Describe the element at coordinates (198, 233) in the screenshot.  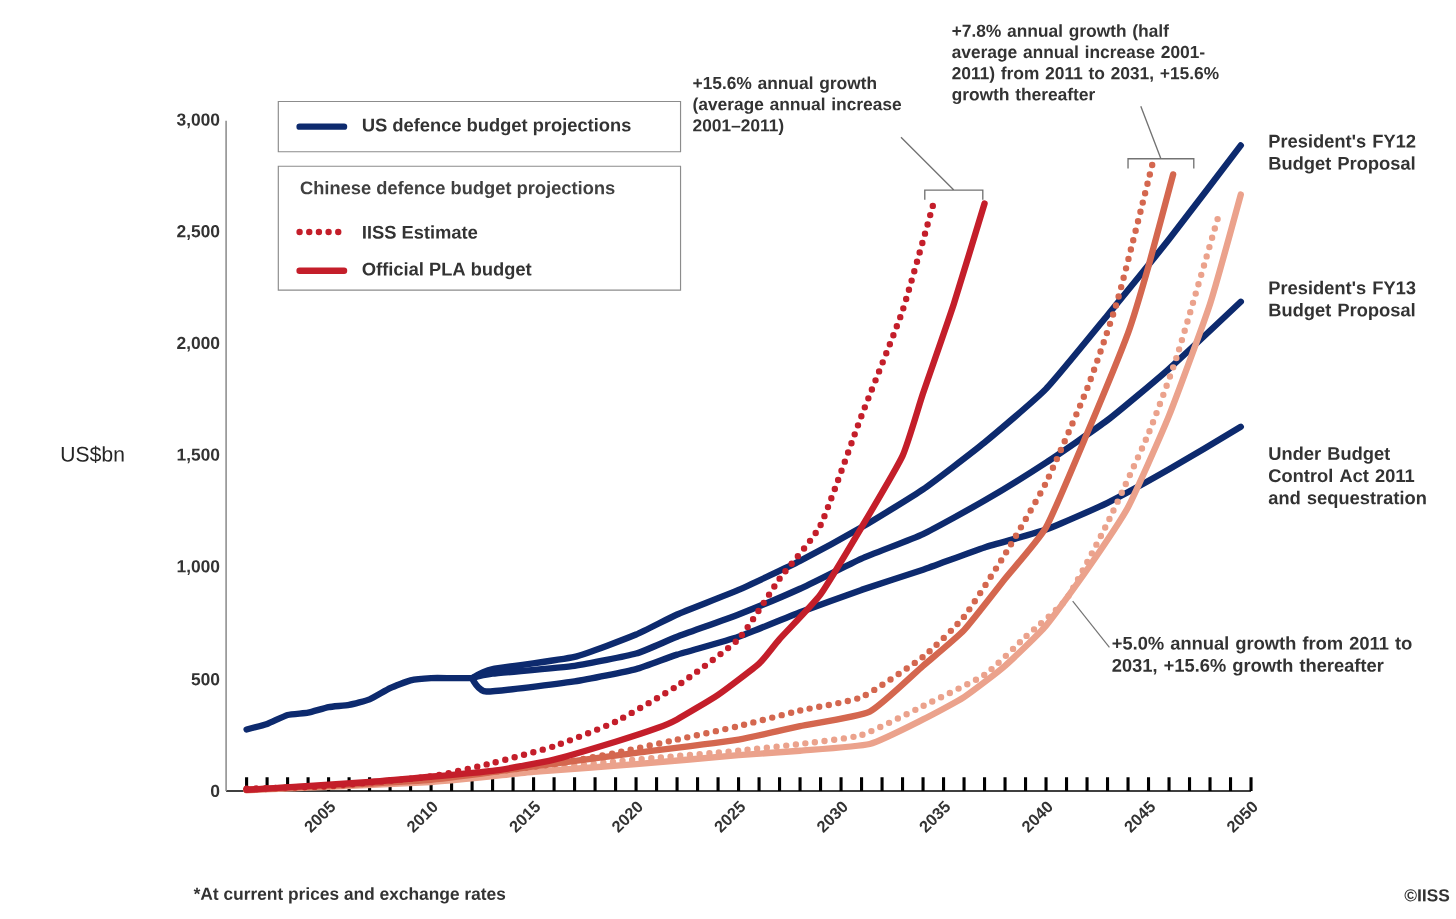
I see `y-tick-label: 2,500` at that location.